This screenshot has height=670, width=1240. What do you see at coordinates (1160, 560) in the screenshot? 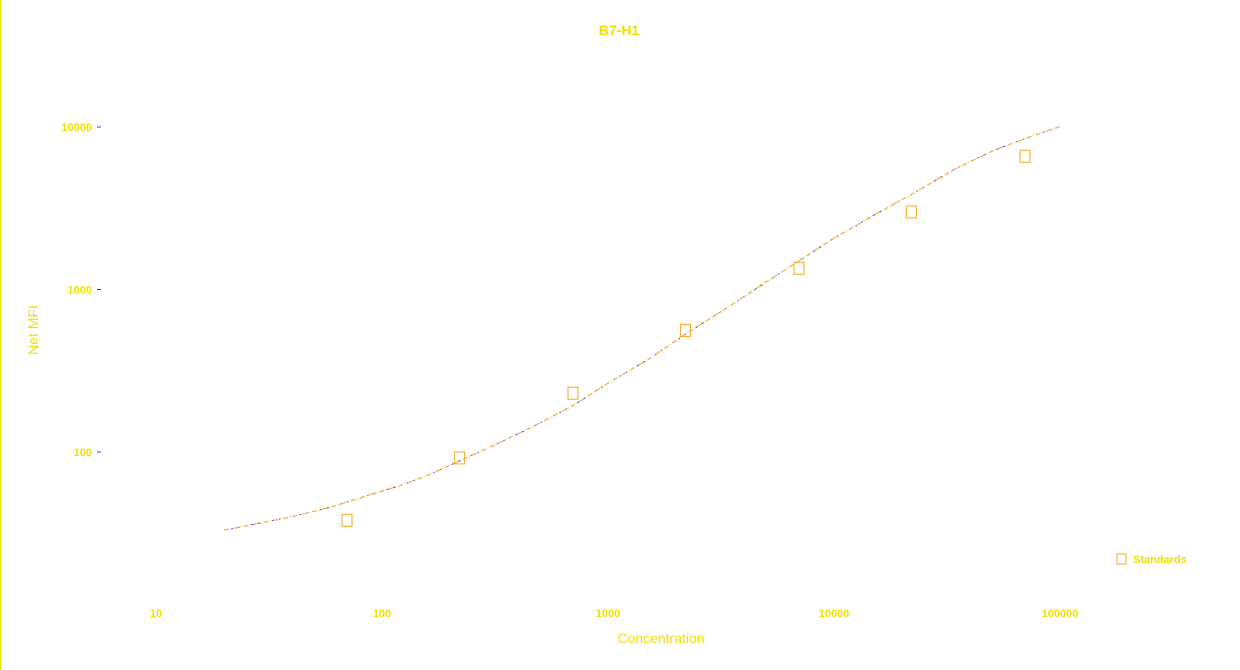
I see `legend-label-standards: Standards` at bounding box center [1160, 560].